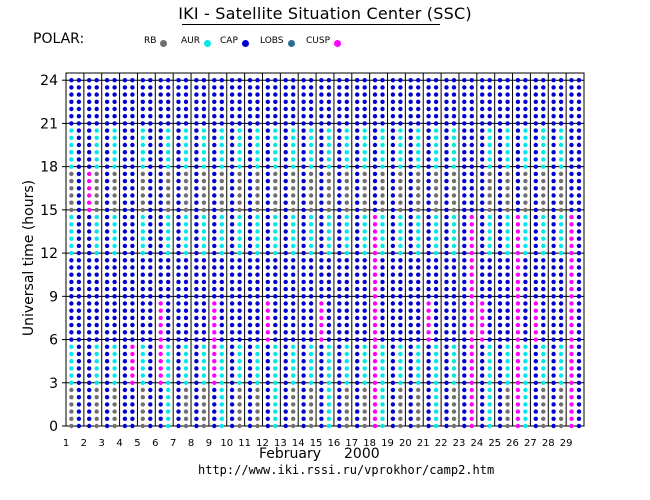 Image resolution: width=650 pixels, height=500 pixels. I want to click on x-tick-label: 14, so click(298, 443).